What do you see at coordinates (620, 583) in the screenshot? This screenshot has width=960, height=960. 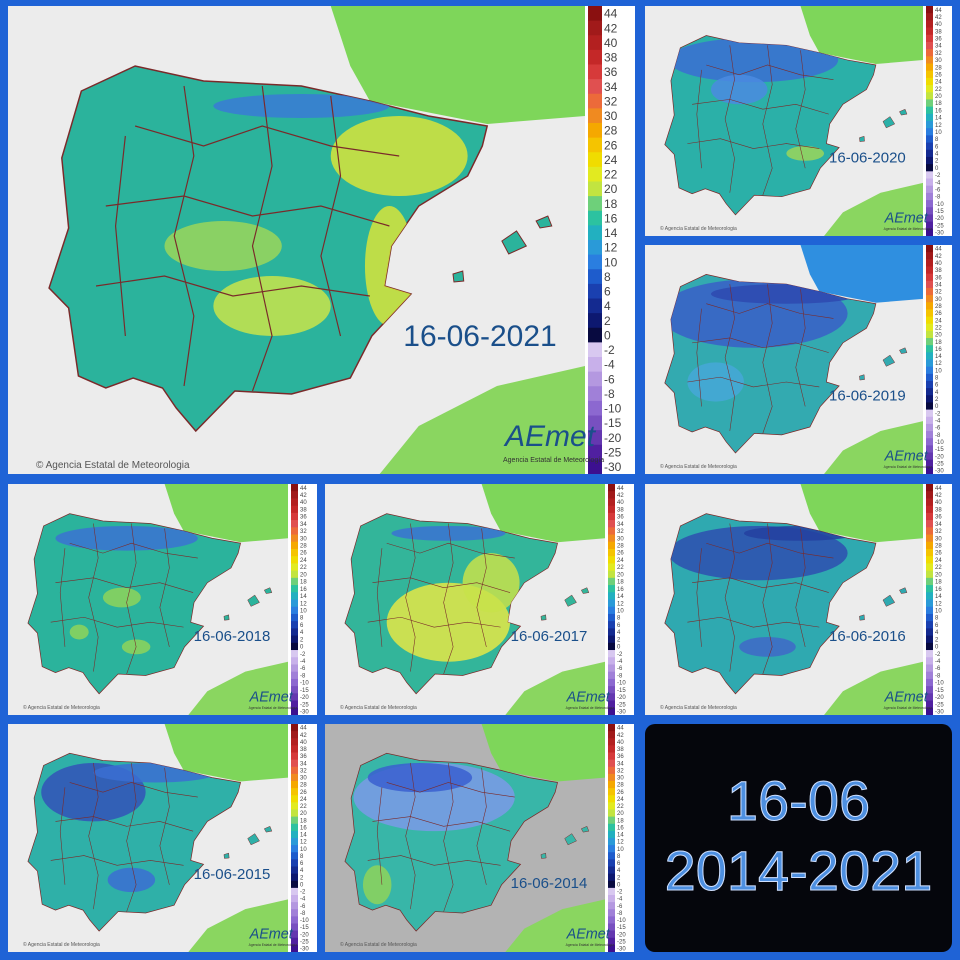 I see `scale-label: 18` at bounding box center [620, 583].